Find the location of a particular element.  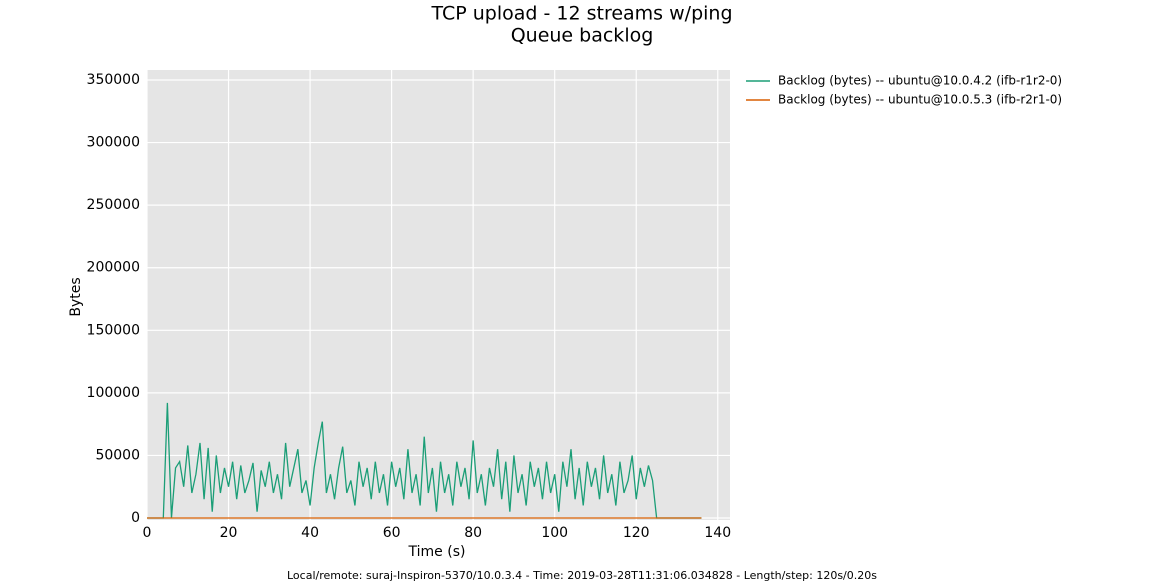

y-tick-label: 100000 is located at coordinates (113, 393).